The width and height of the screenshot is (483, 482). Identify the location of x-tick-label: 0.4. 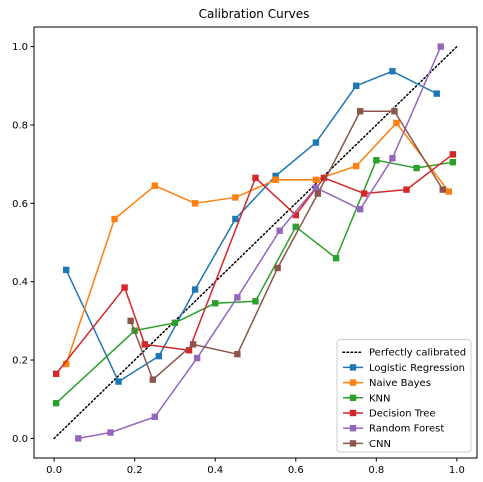
(215, 470).